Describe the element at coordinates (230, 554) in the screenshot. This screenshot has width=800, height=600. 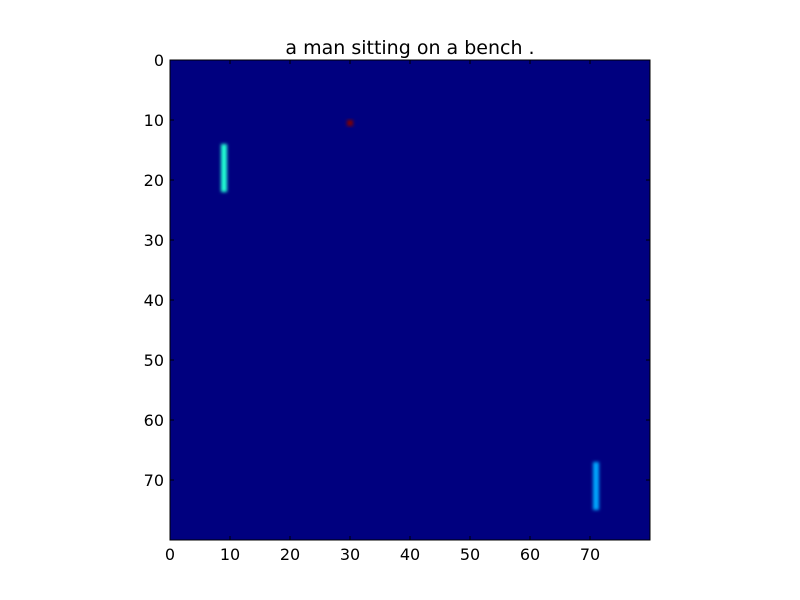
I see `x-tick-label: 10` at that location.